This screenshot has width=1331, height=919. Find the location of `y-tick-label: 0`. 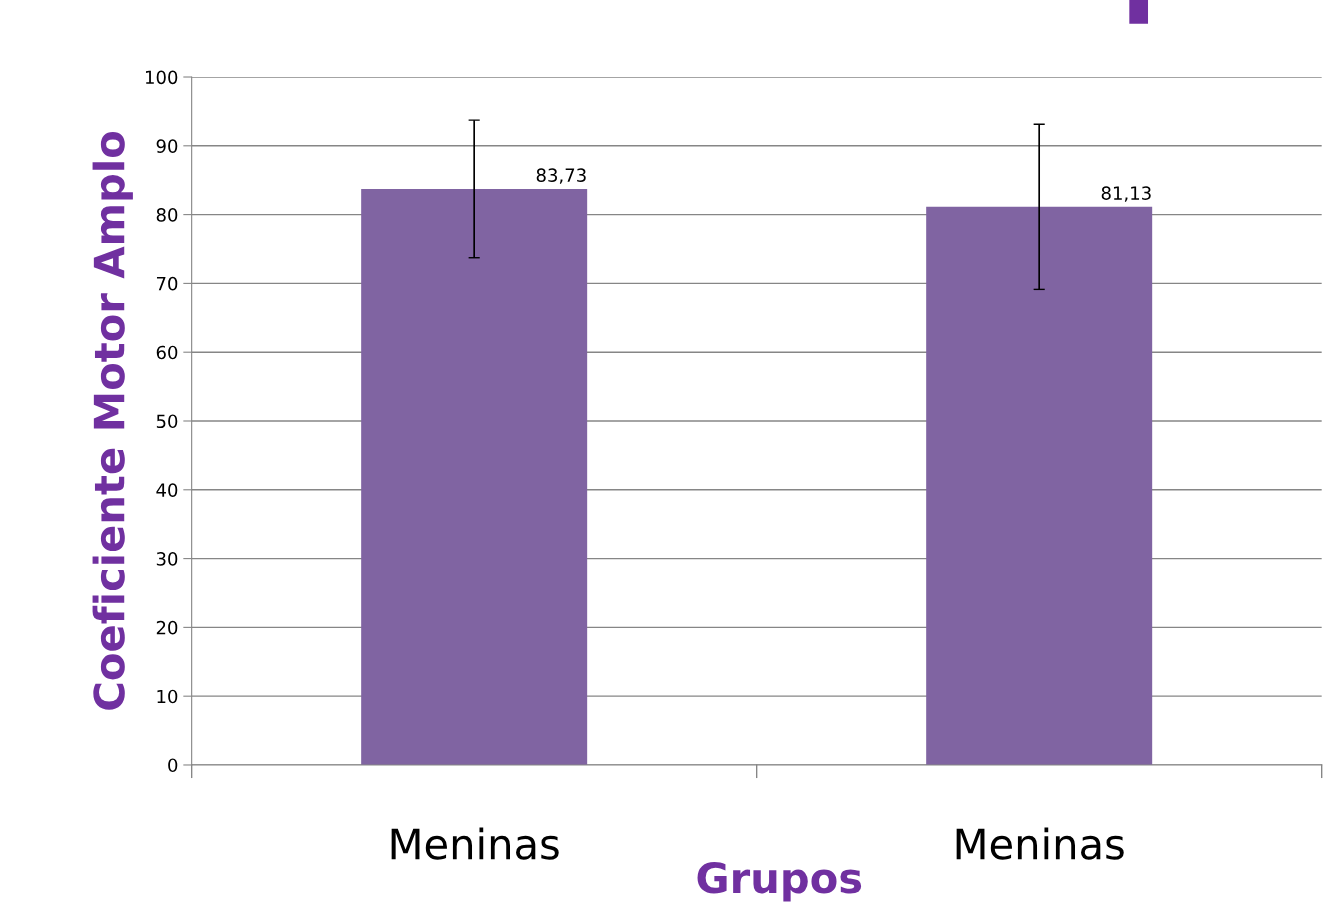

y-tick-label: 0 is located at coordinates (173, 765).